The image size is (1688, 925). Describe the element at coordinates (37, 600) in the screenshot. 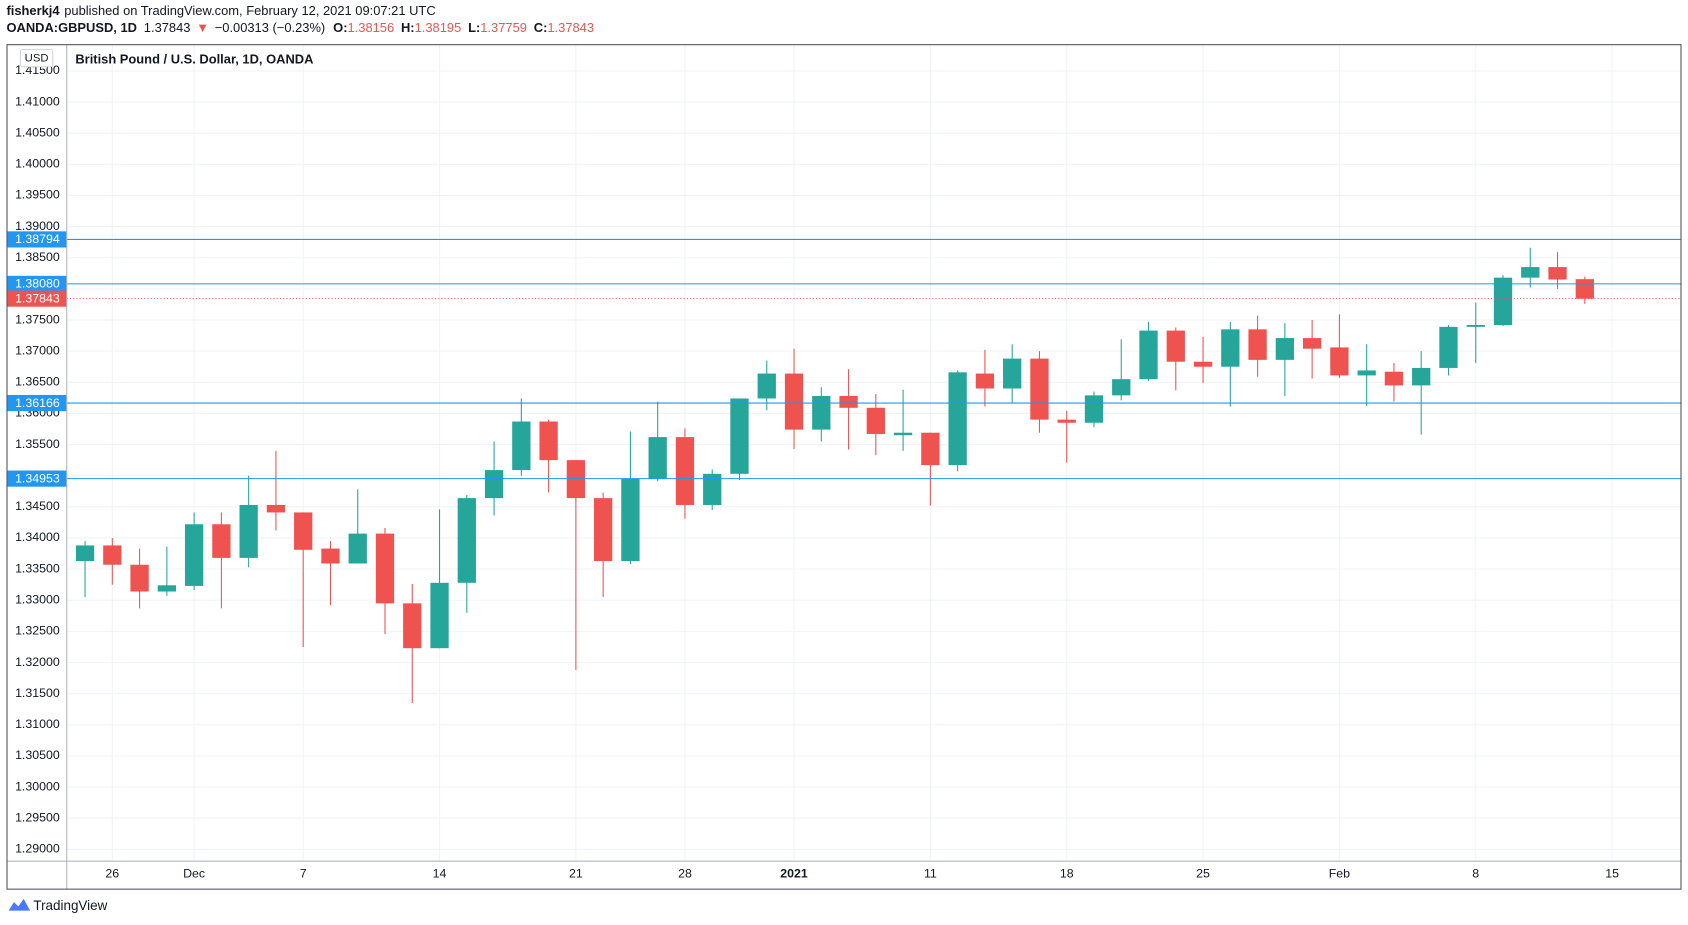

I see `y-tick-label: 1.33000` at that location.